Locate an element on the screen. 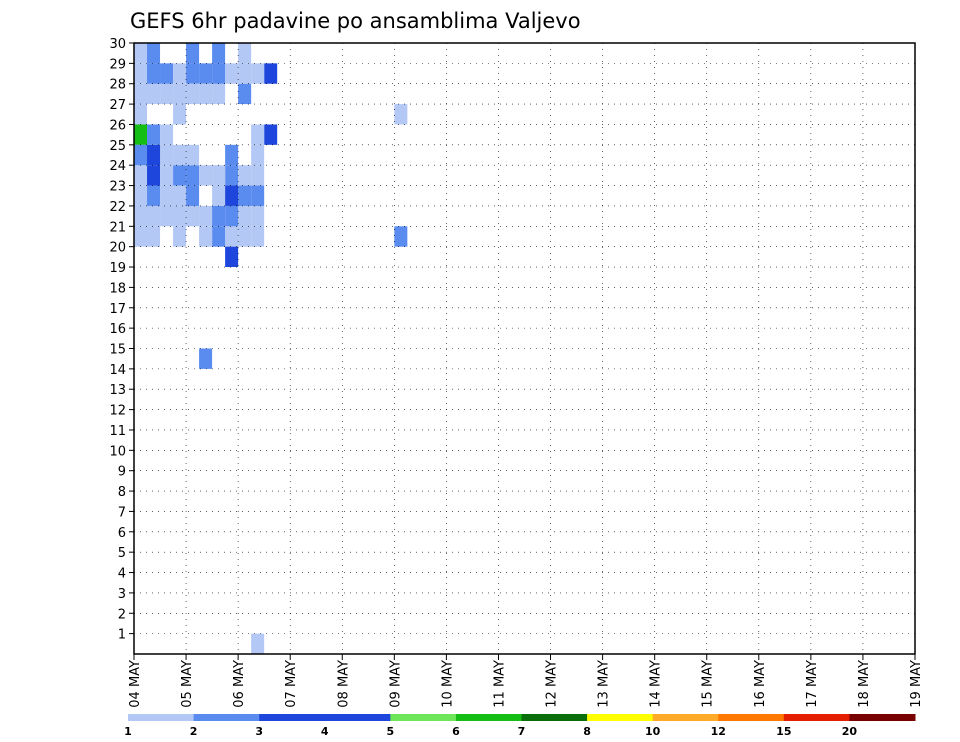  colorbar-label: 20 is located at coordinates (850, 731).